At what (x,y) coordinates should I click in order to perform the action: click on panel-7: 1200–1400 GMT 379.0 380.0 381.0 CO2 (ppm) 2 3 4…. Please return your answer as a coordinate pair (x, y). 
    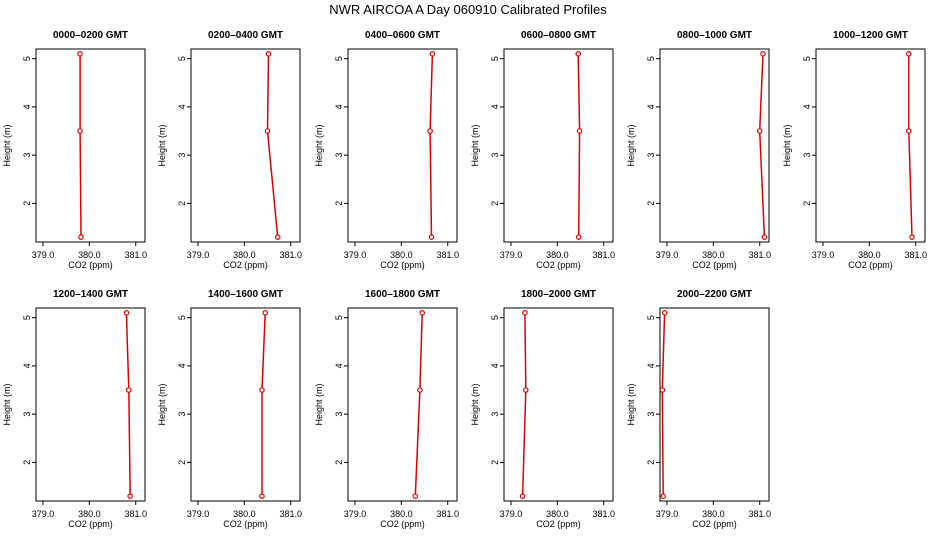
    Looking at the image, I should click on (74, 409).